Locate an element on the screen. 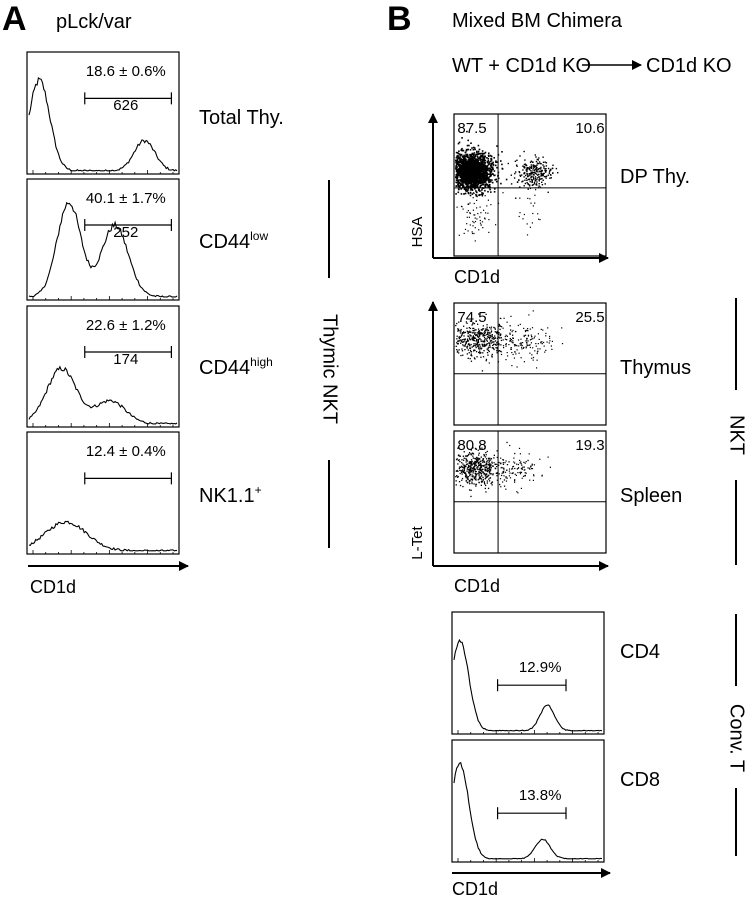 This screenshot has width=747, height=899. dp-thy-frame is located at coordinates (530, 185).